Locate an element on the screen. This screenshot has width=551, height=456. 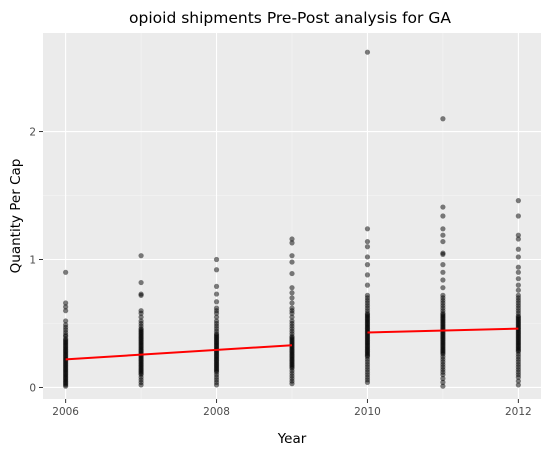
x-tick-label: 2010 is located at coordinates (367, 412).